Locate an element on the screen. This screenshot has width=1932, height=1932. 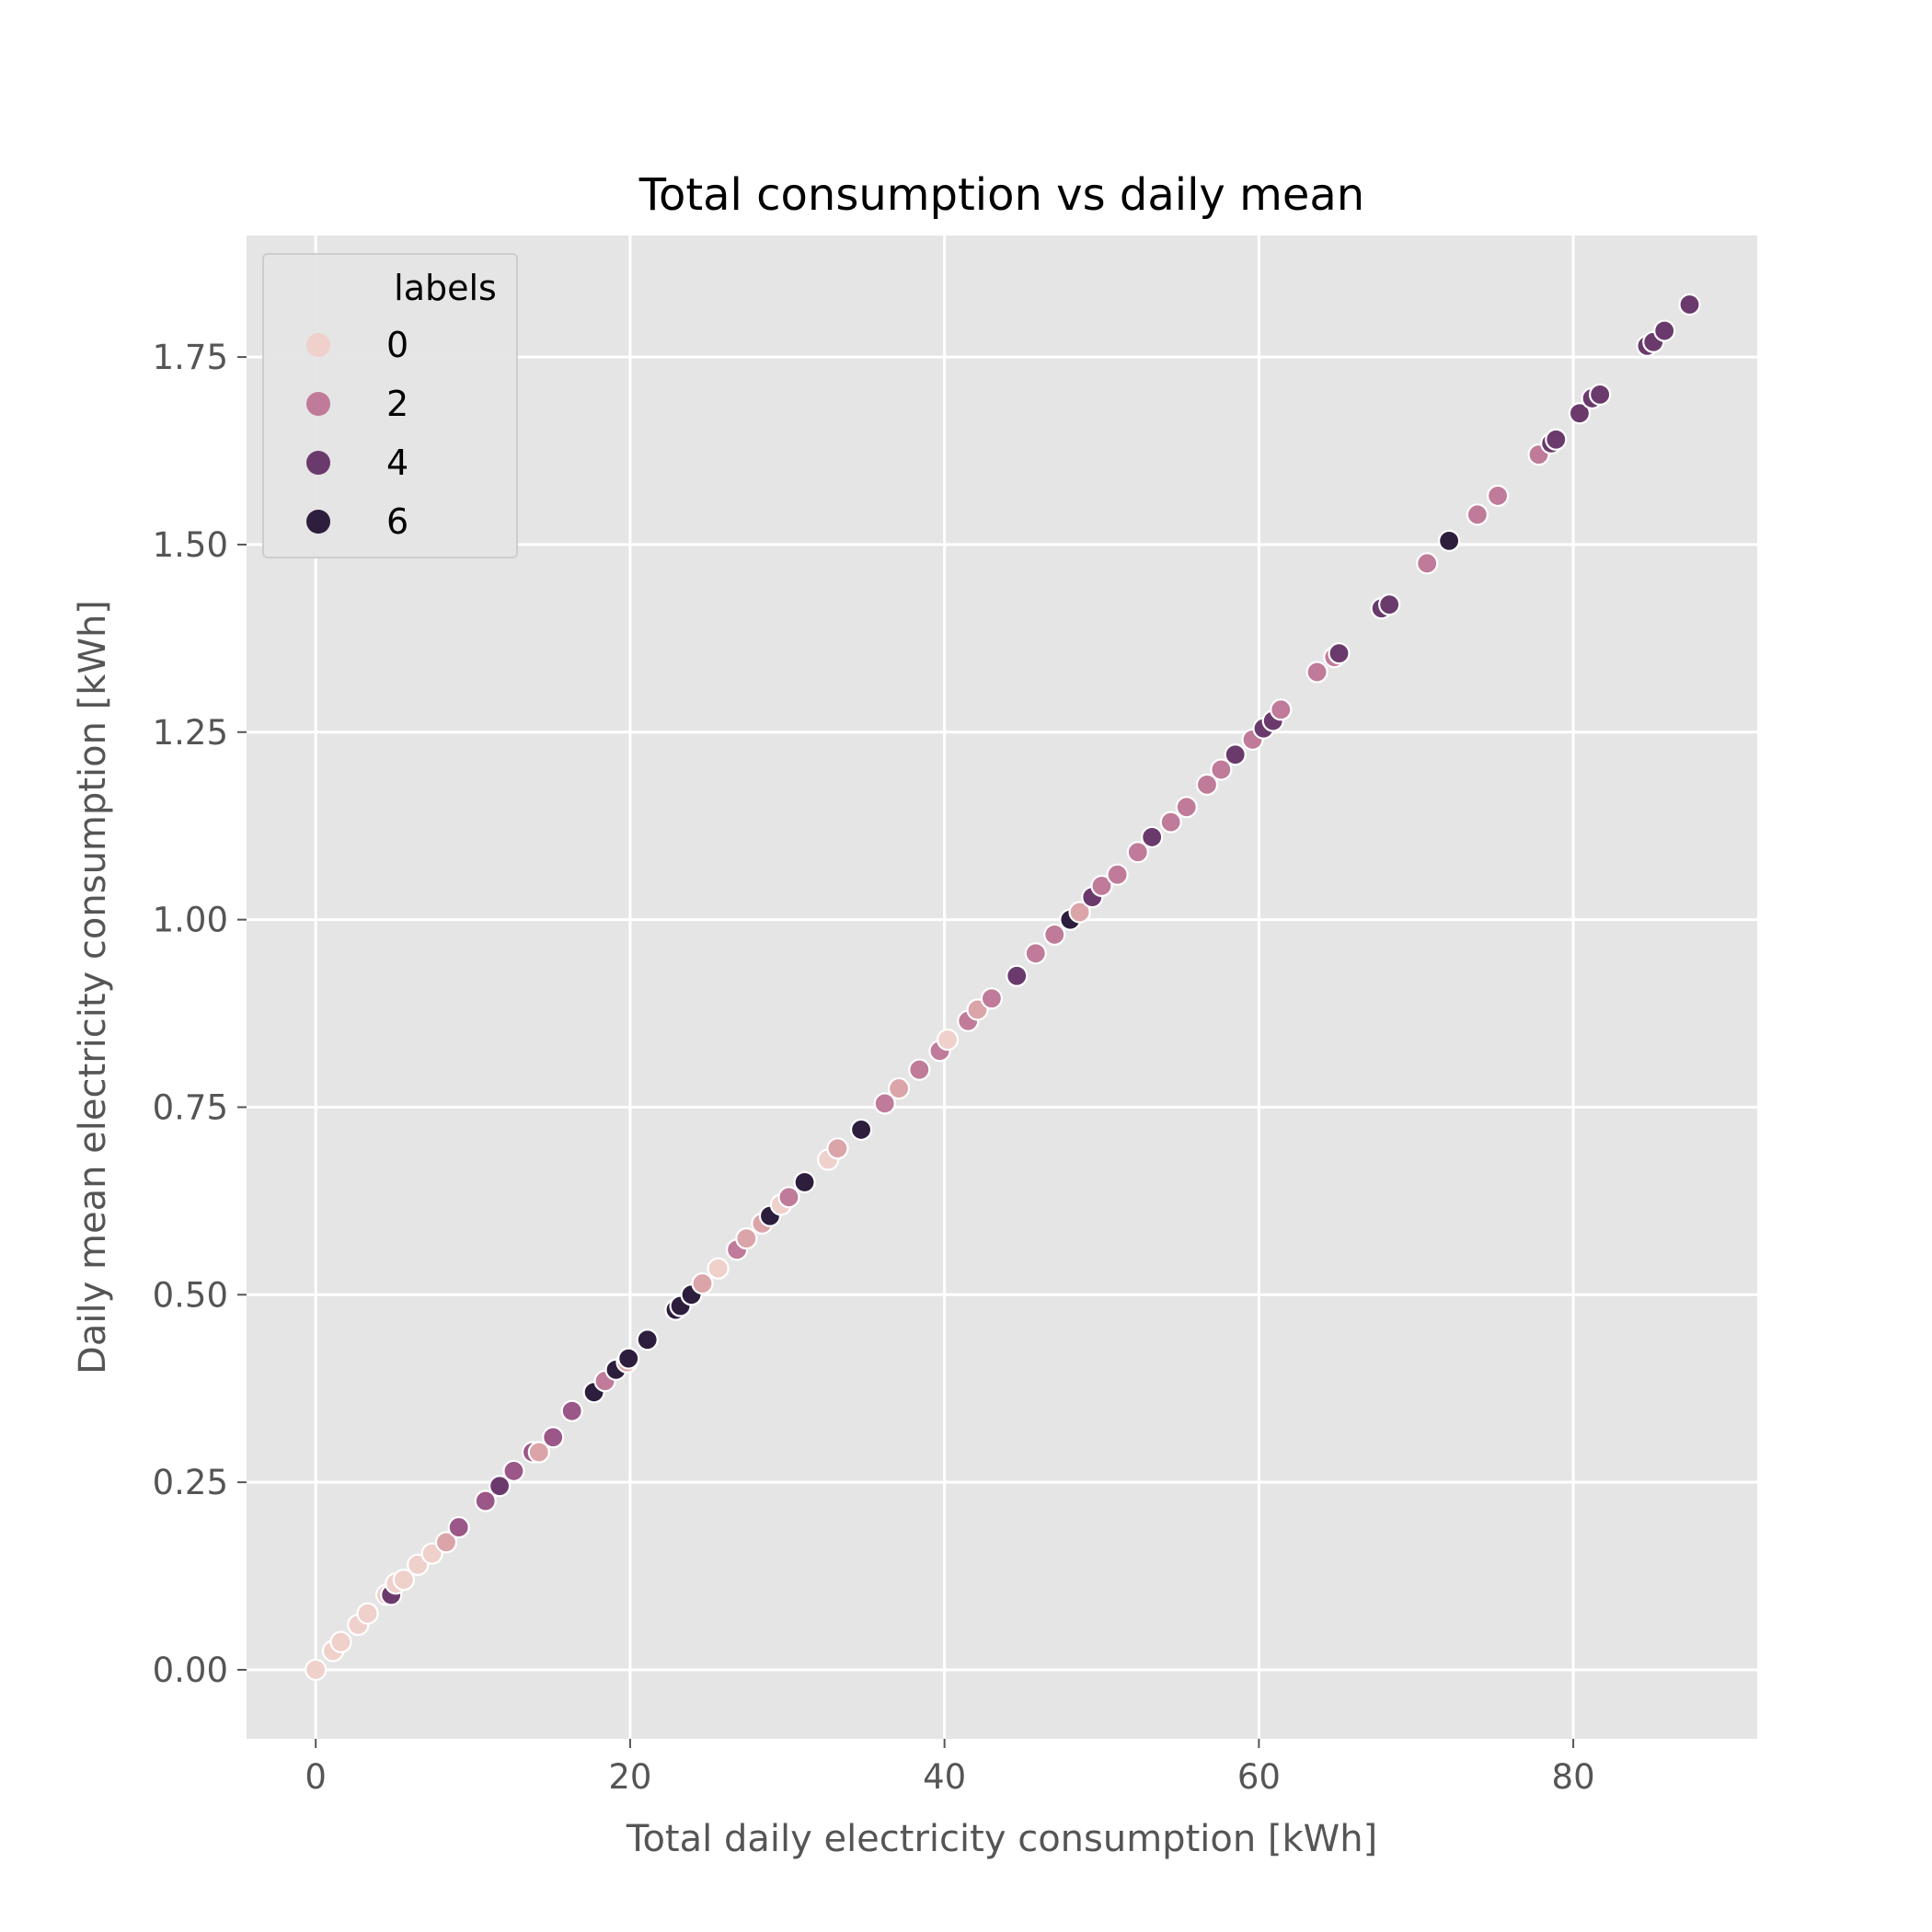
y-tick-label: 0.50 is located at coordinates (190, 1295).